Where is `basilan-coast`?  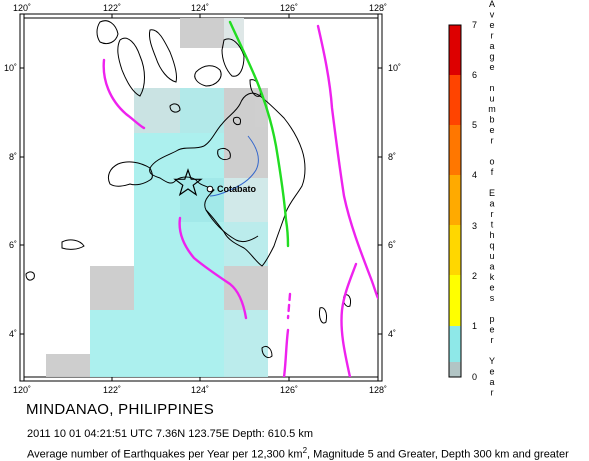
basilan-coast is located at coordinates (73, 244).